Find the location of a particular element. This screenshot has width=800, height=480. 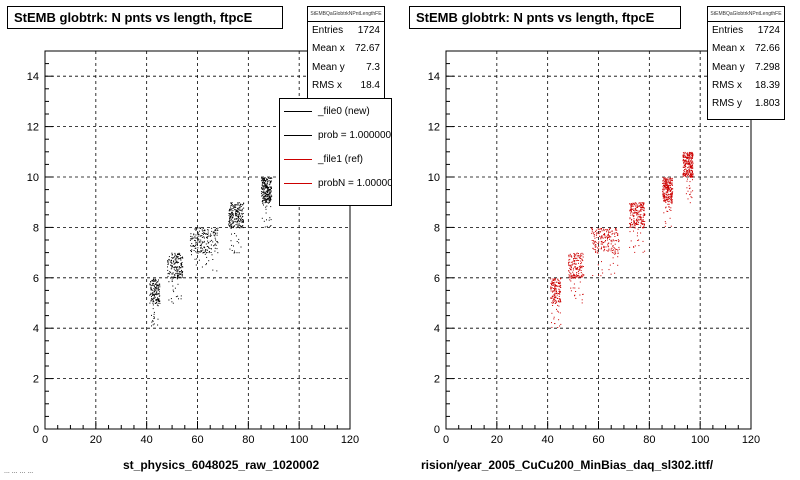

legend-swatch is located at coordinates (298, 183).